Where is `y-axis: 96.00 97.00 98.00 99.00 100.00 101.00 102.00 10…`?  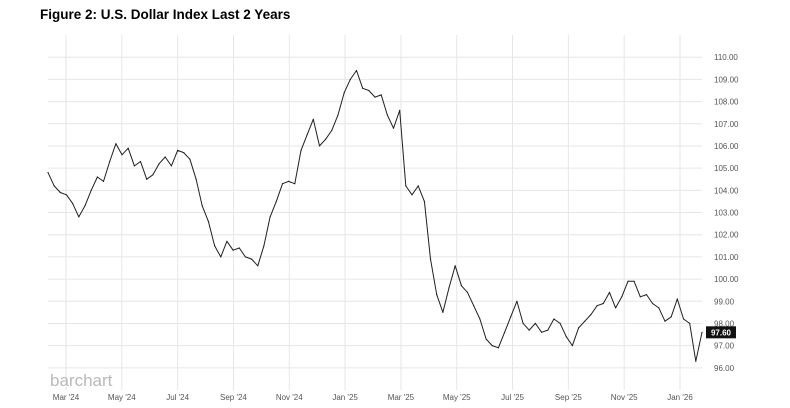
y-axis: 96.00 97.00 98.00 99.00 100.00 101.00 102.00 10… is located at coordinates (726, 213).